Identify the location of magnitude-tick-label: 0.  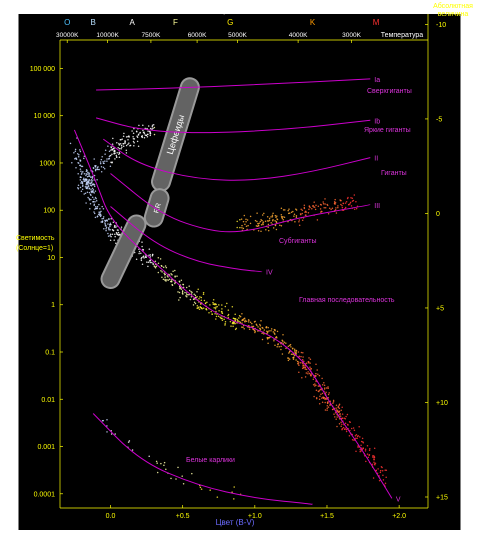
(438, 214).